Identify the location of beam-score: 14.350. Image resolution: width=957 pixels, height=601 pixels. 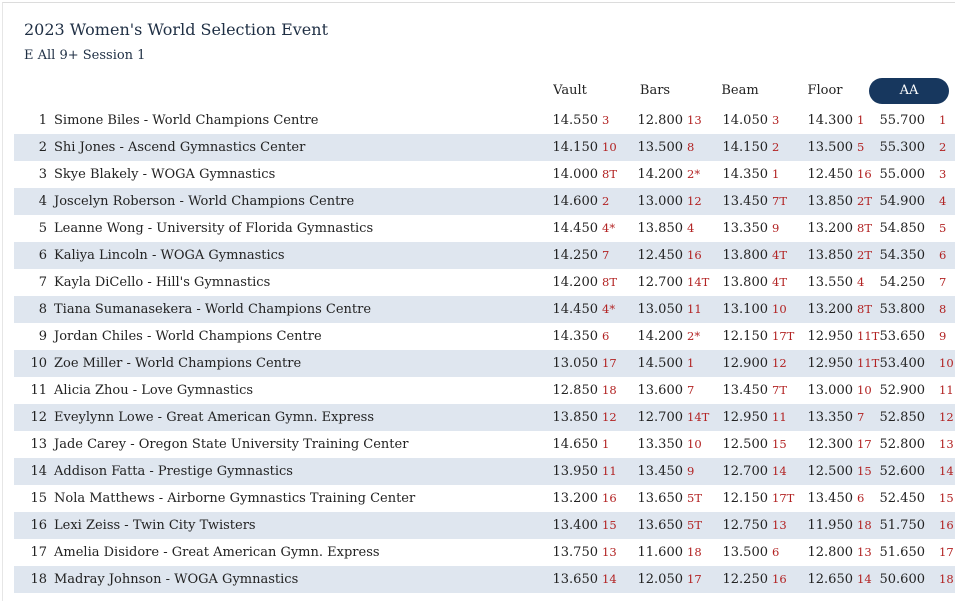
(745, 174).